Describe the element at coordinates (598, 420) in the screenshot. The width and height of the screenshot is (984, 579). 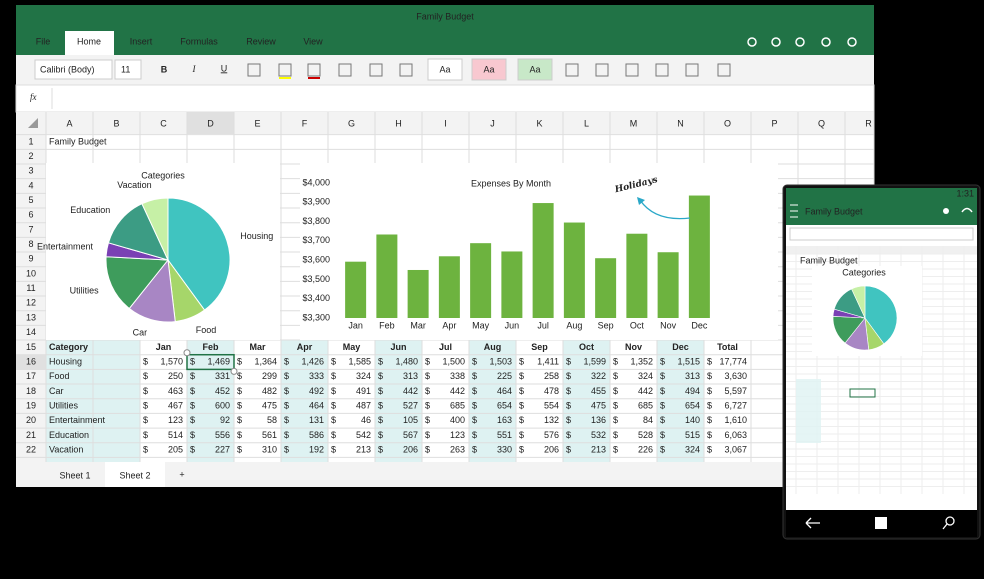
I see `value-cell: 136` at that location.